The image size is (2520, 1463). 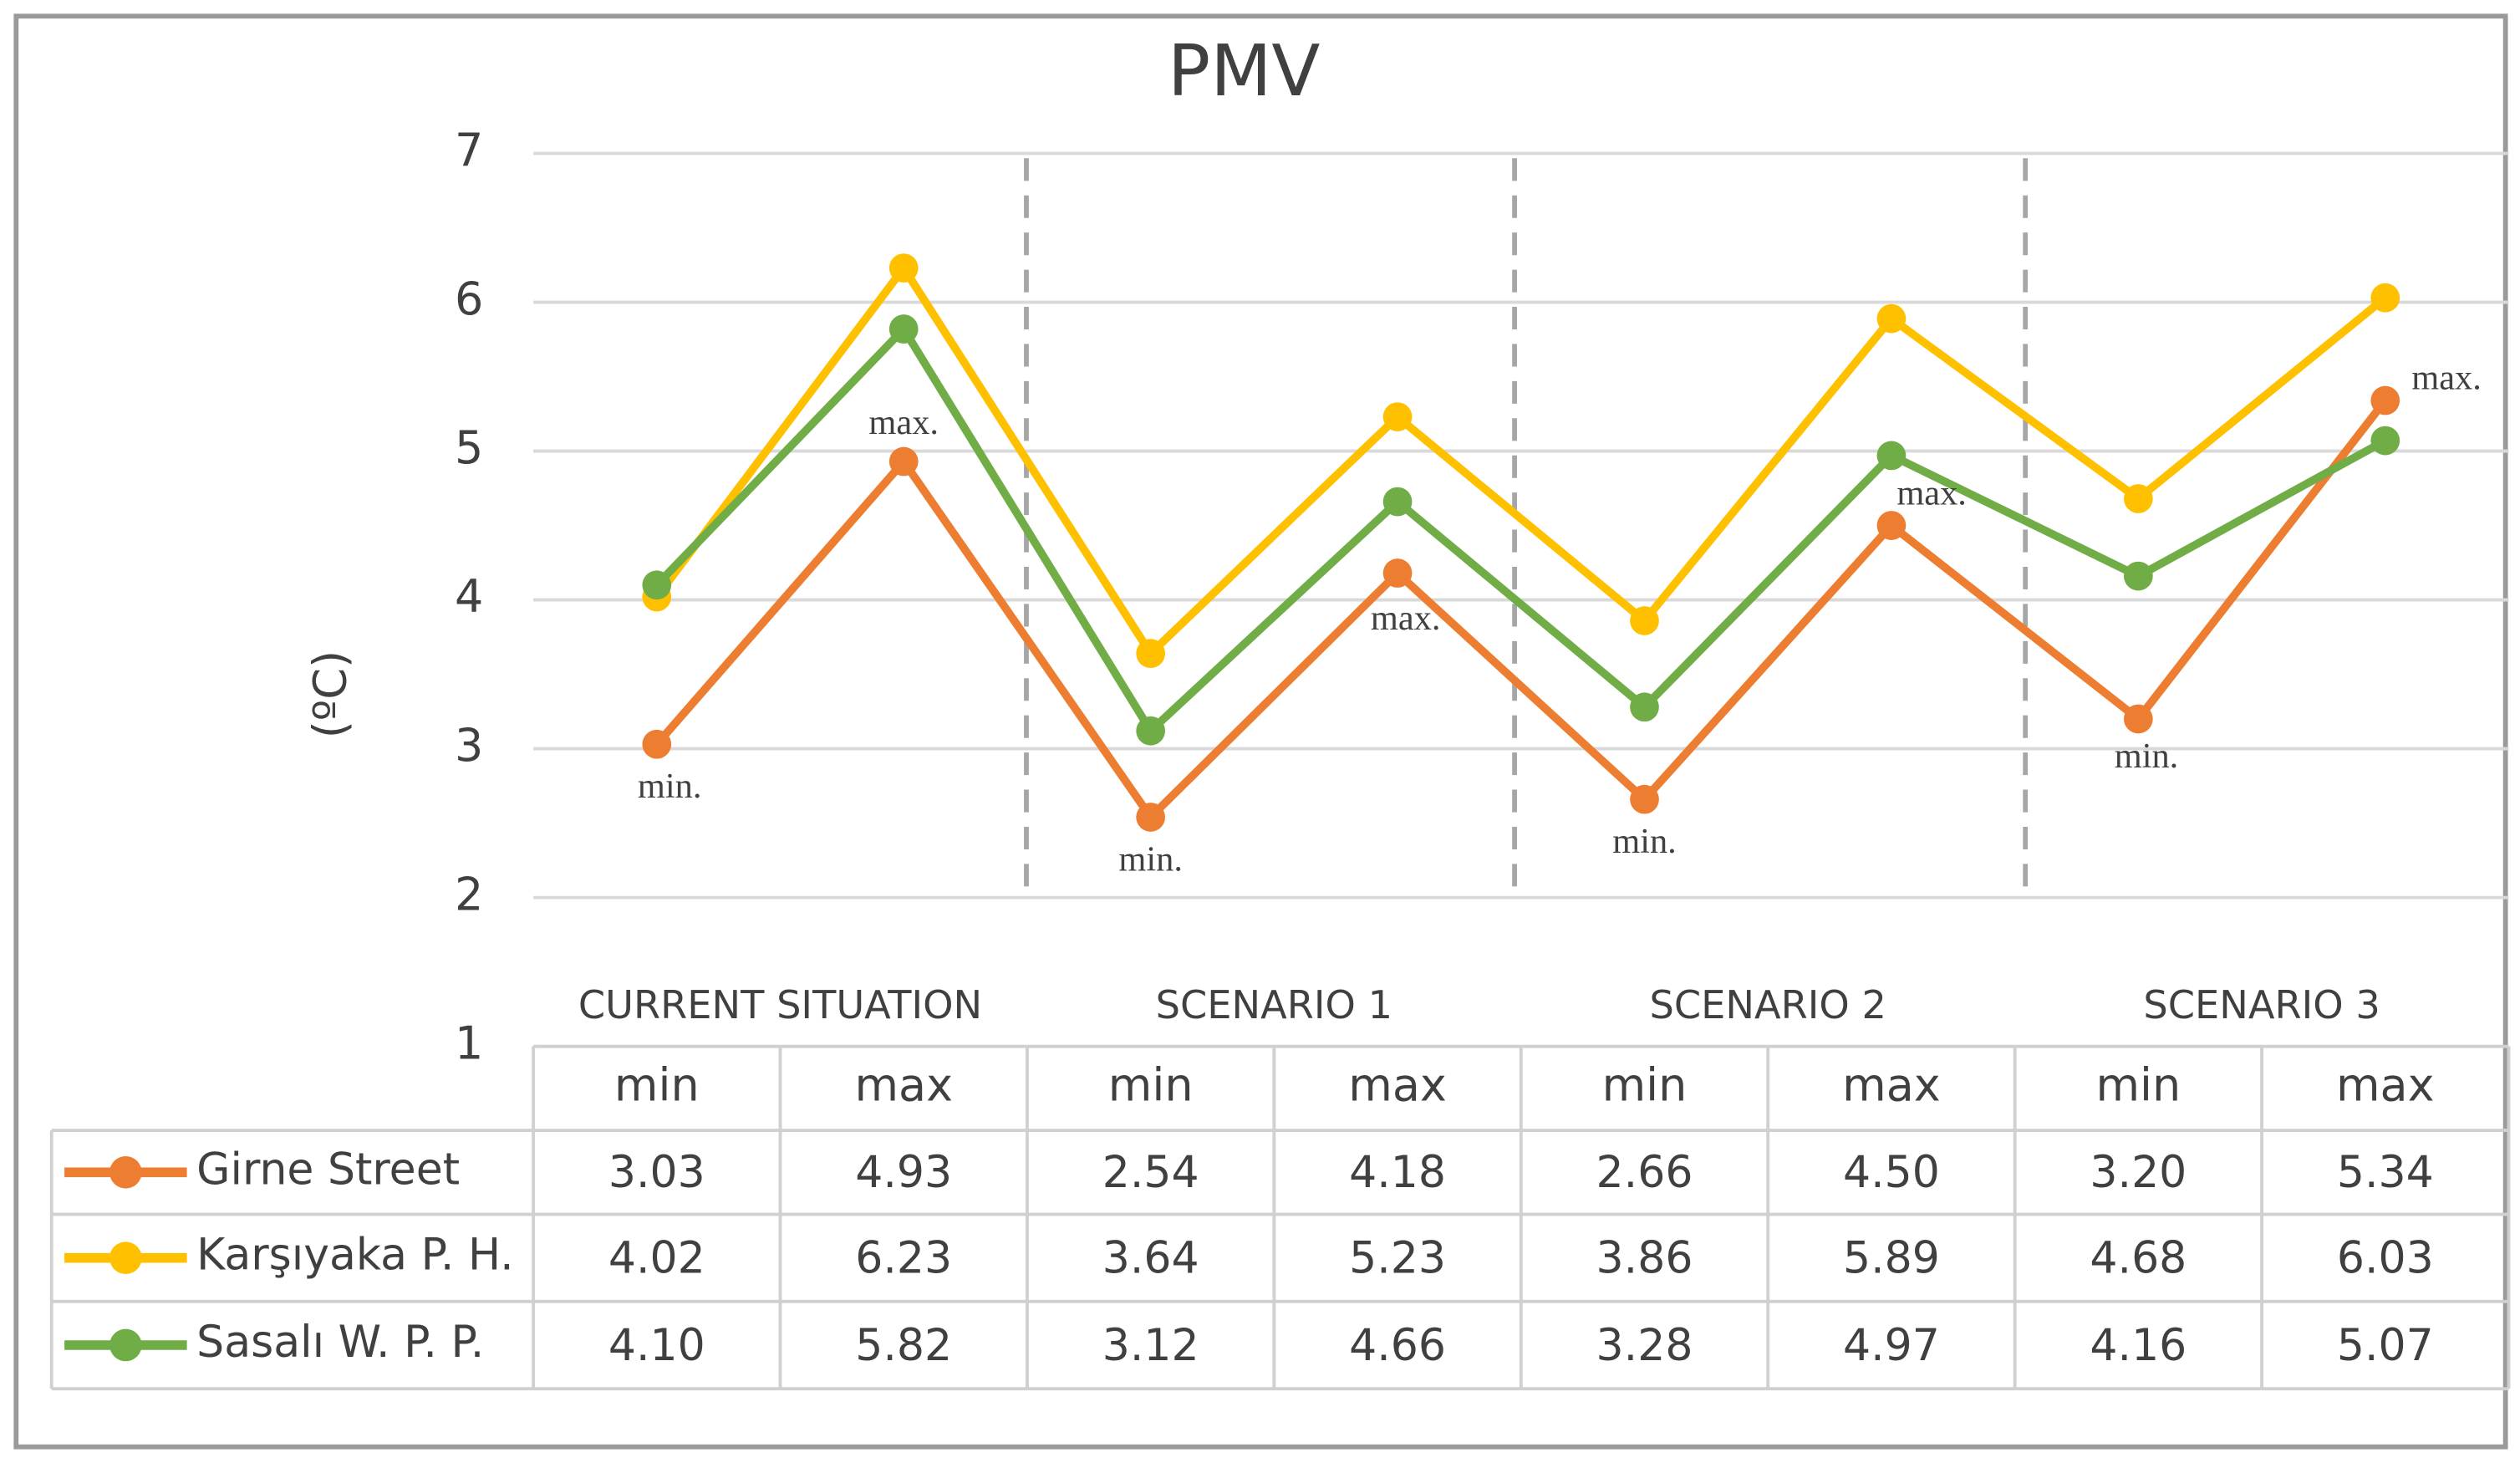 What do you see at coordinates (656, 1346) in the screenshot?
I see `table-value: 4.10` at bounding box center [656, 1346].